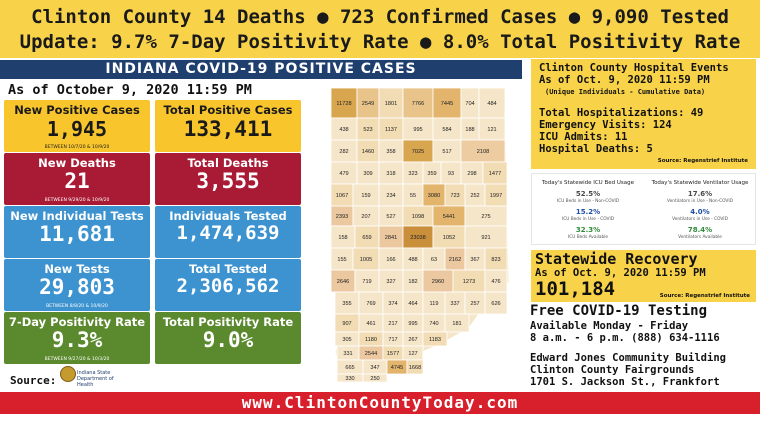  I want to click on county-case-count: 282, so click(343, 152).